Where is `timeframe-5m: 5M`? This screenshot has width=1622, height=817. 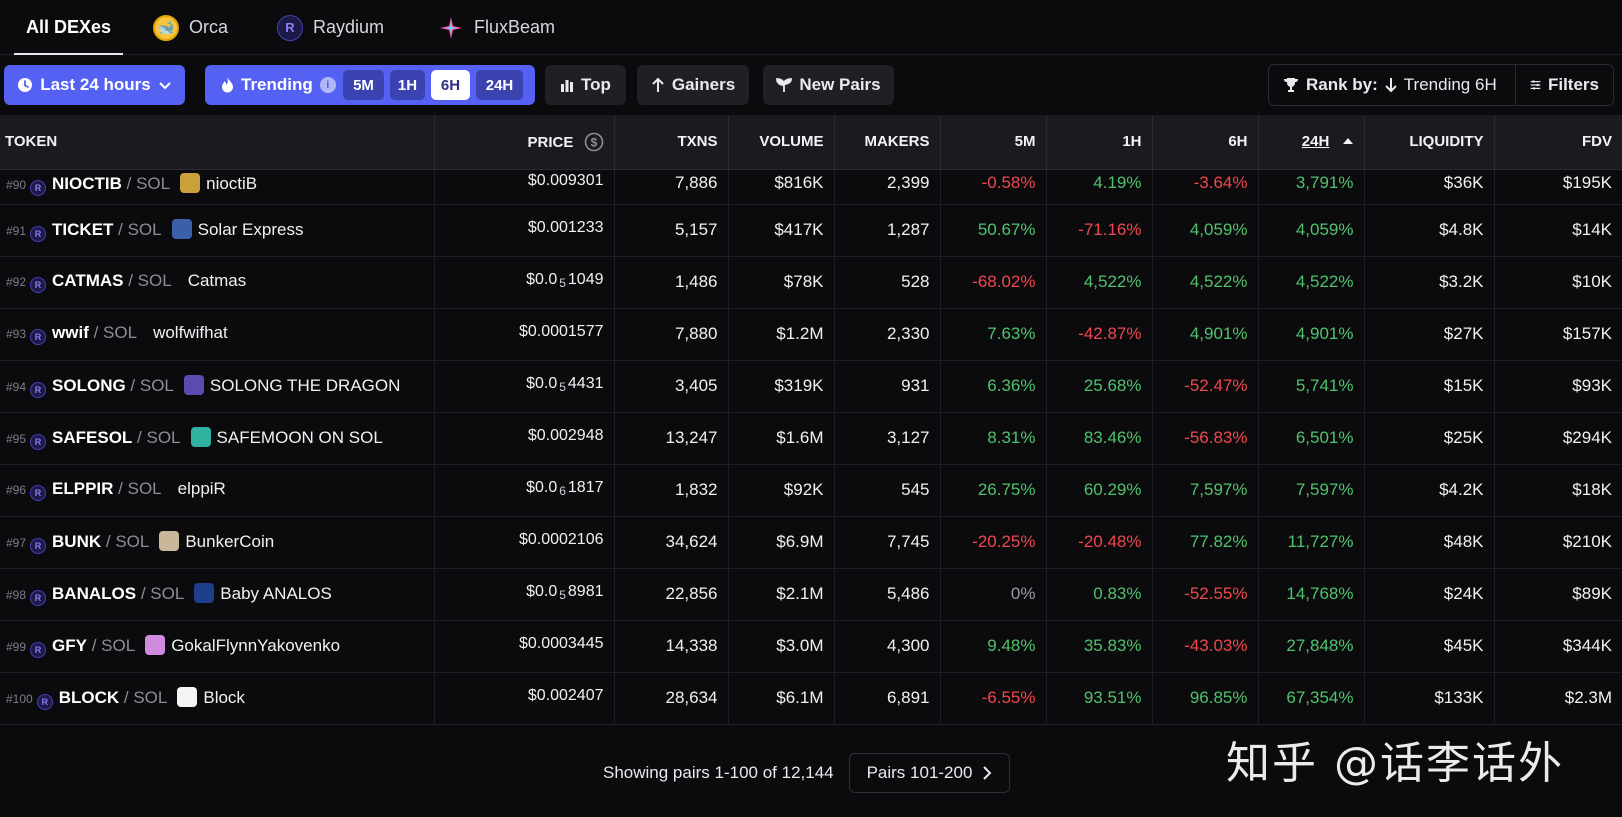
timeframe-5m: 5M is located at coordinates (363, 85).